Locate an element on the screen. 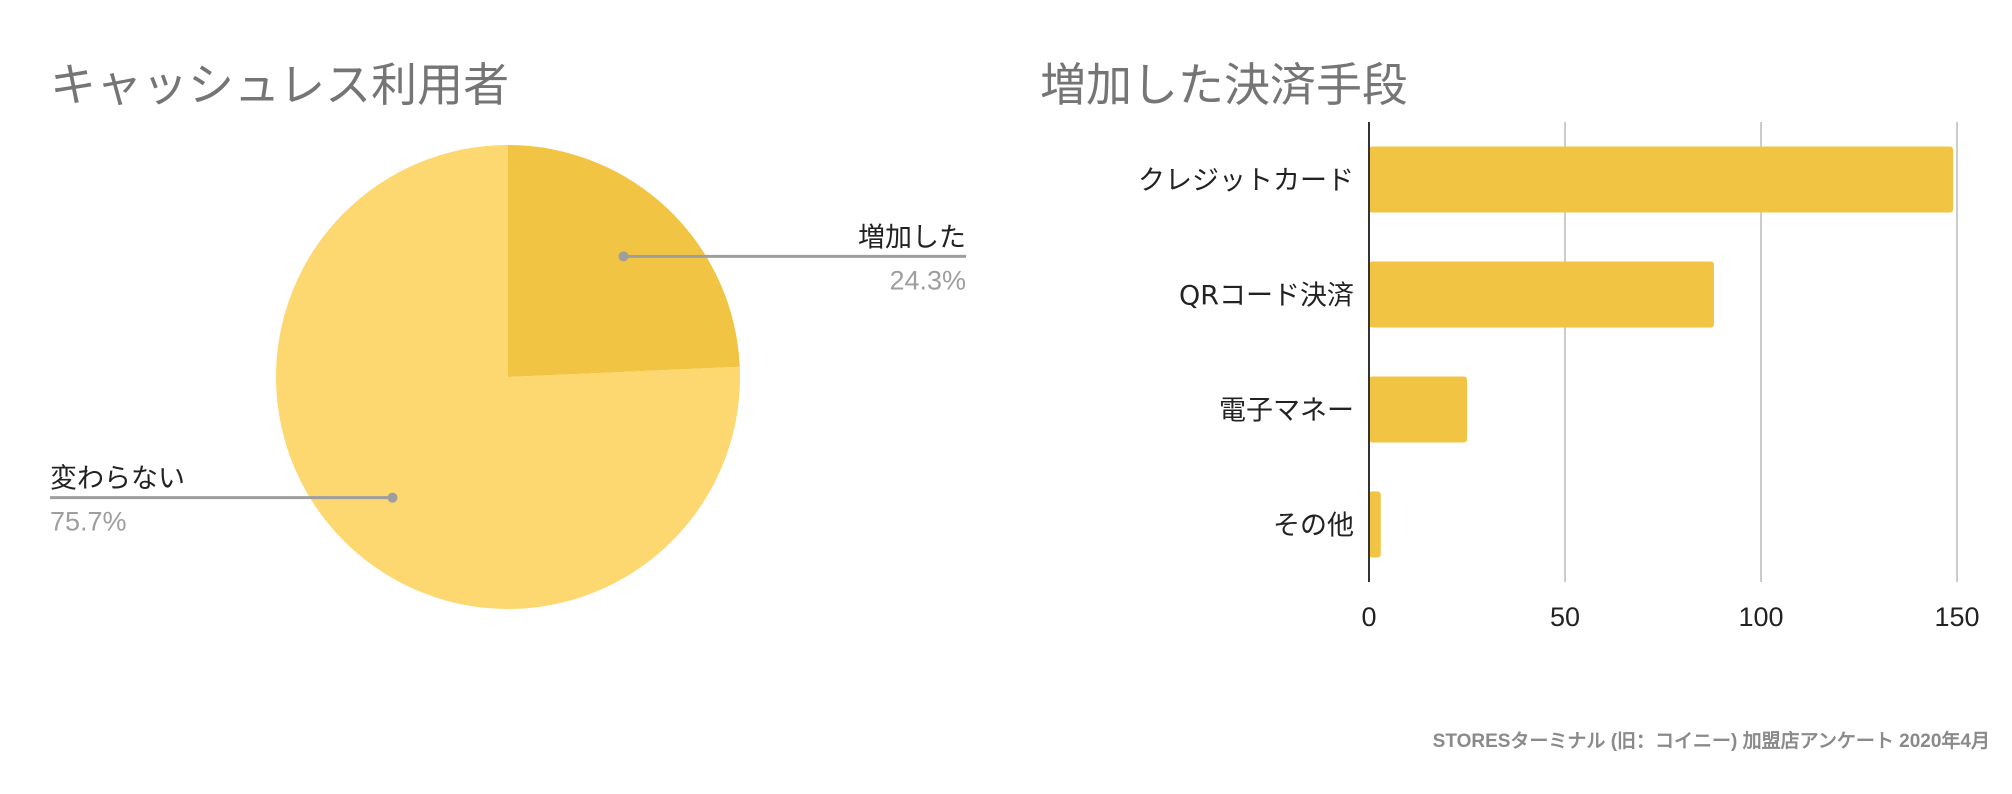 The height and width of the screenshot is (794, 2012). bar-tick-label-2: 100 is located at coordinates (1760, 617).